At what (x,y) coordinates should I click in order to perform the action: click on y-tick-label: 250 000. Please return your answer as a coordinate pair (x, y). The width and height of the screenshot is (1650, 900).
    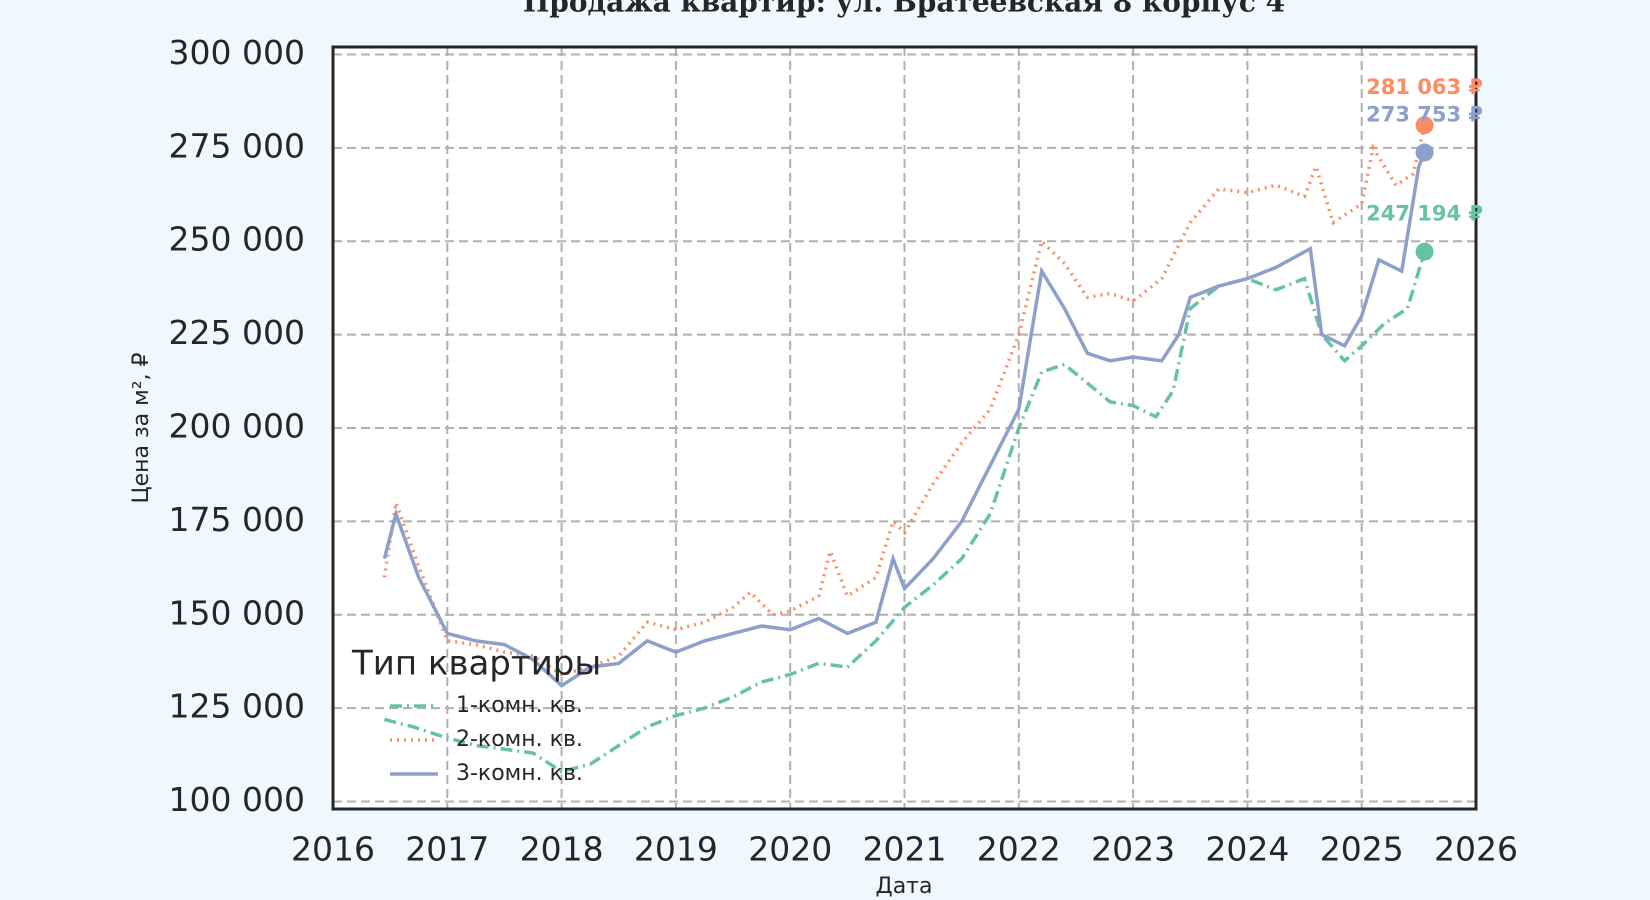
    Looking at the image, I should click on (237, 239).